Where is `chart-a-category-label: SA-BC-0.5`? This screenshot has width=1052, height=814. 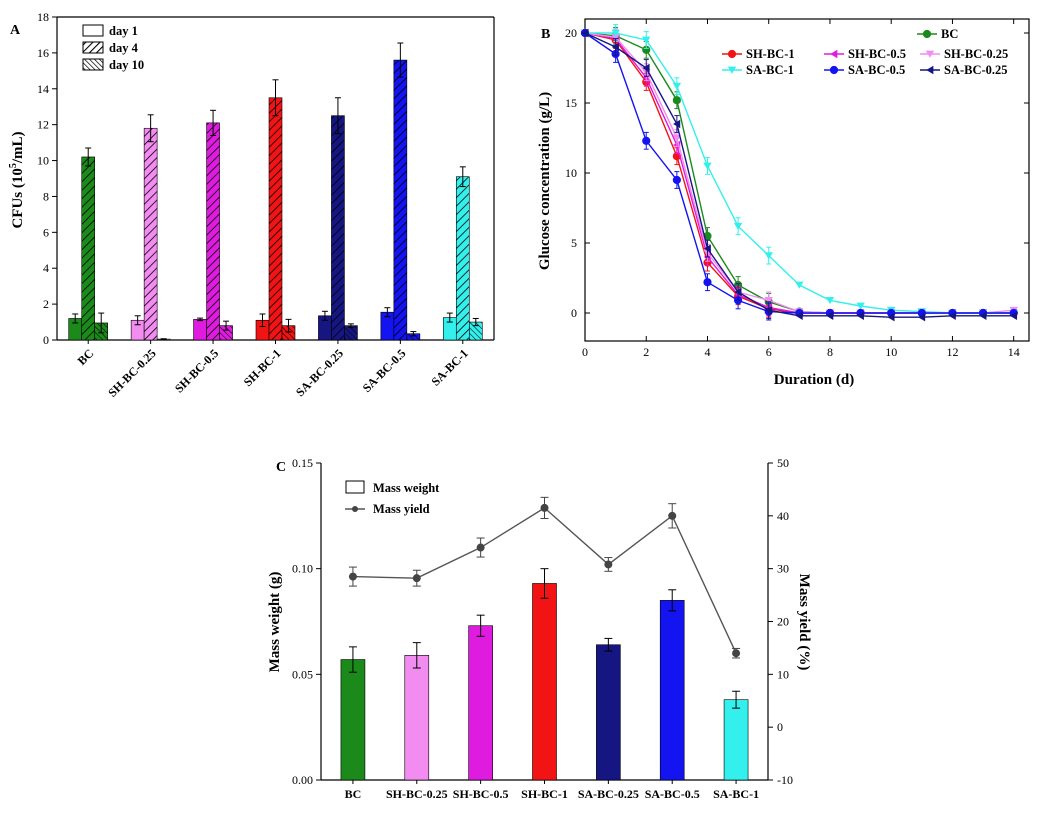 chart-a-category-label: SA-BC-0.5 is located at coordinates (384, 370).